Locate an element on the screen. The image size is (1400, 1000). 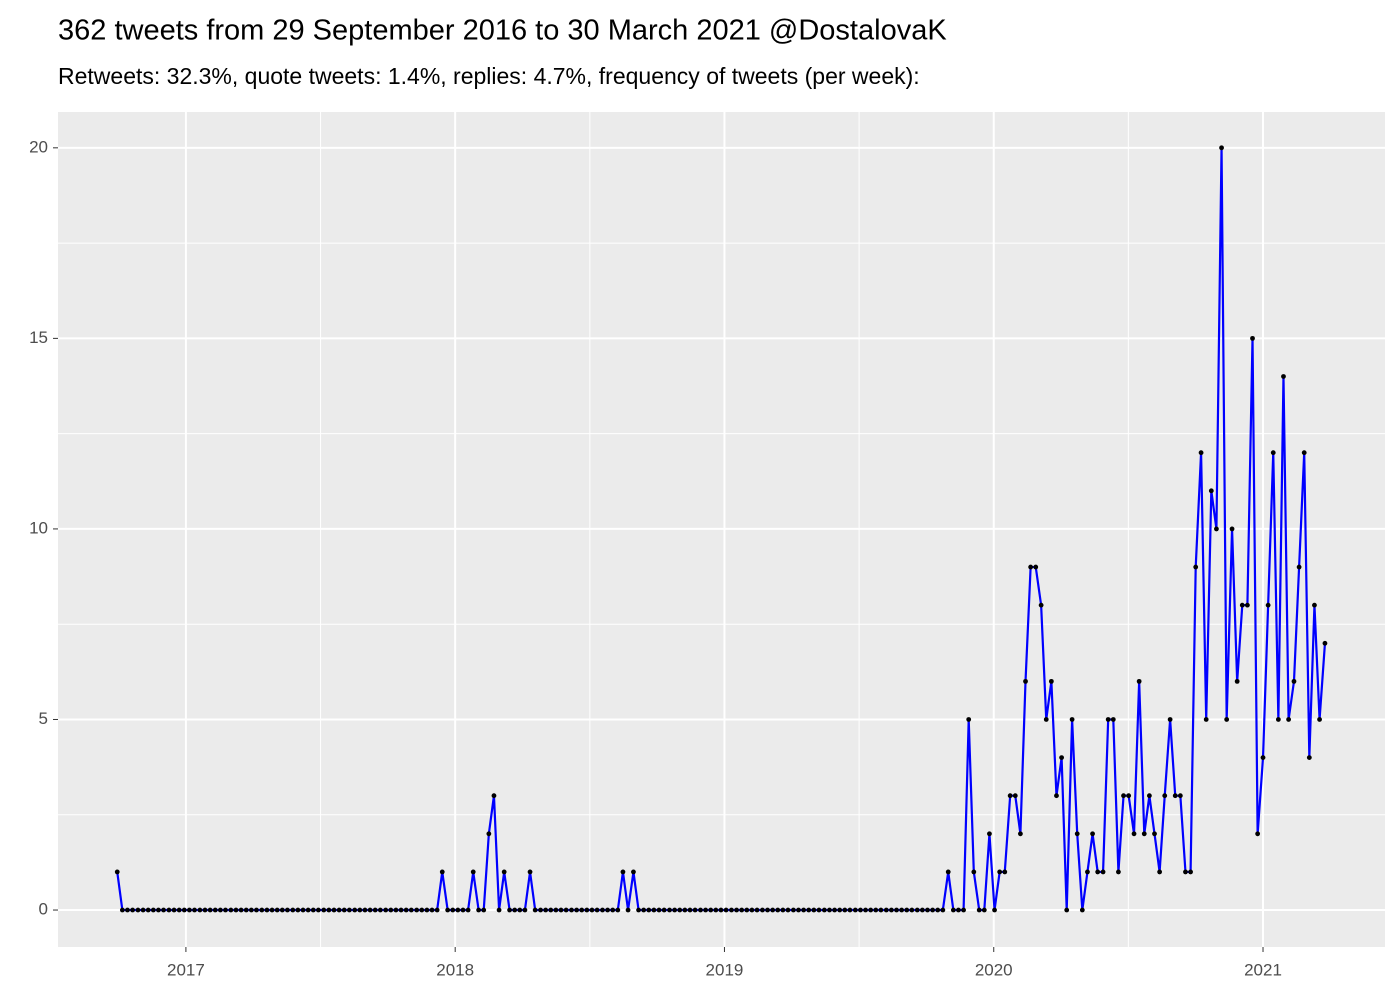
y-tick-label: 10 is located at coordinates (38, 527).